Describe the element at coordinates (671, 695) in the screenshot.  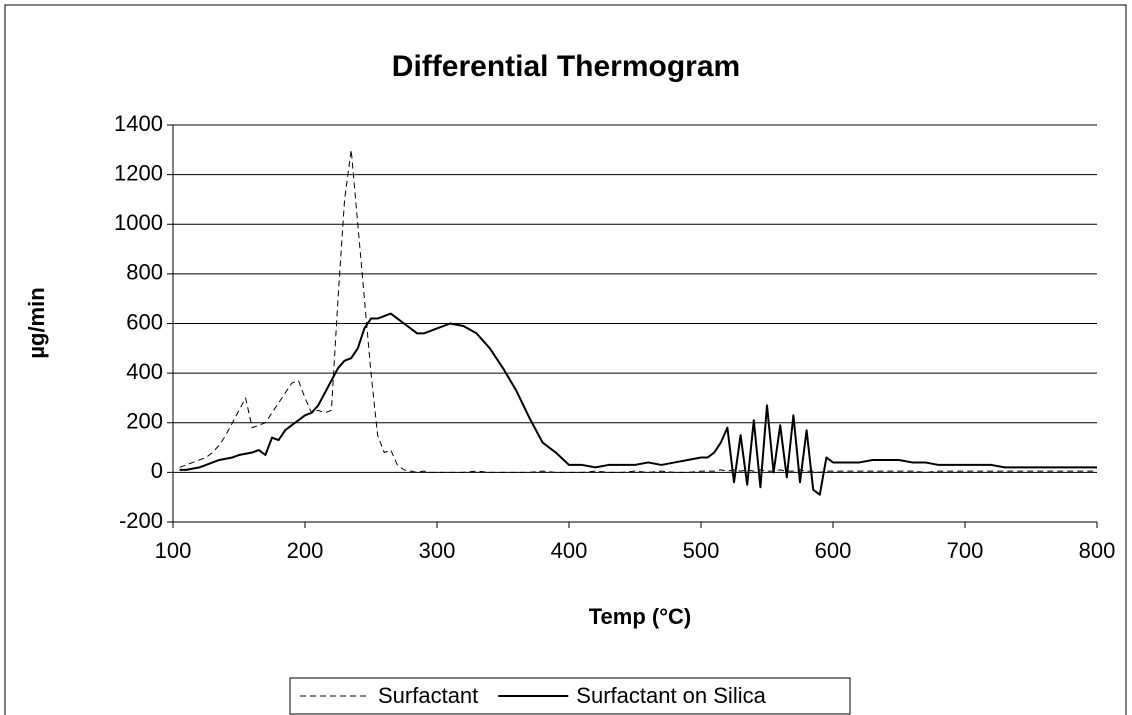
I see `legend-label: Surfactant on Silica` at that location.